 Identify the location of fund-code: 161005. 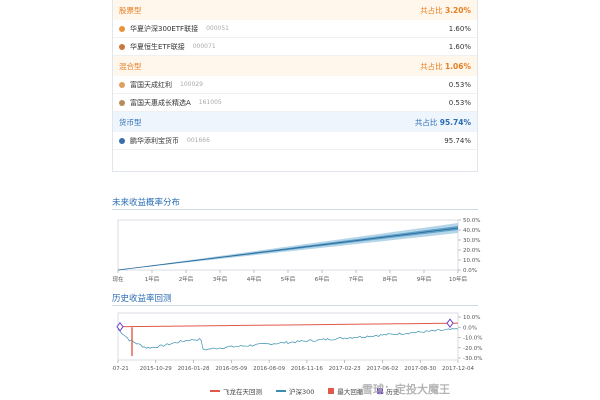
(210, 102).